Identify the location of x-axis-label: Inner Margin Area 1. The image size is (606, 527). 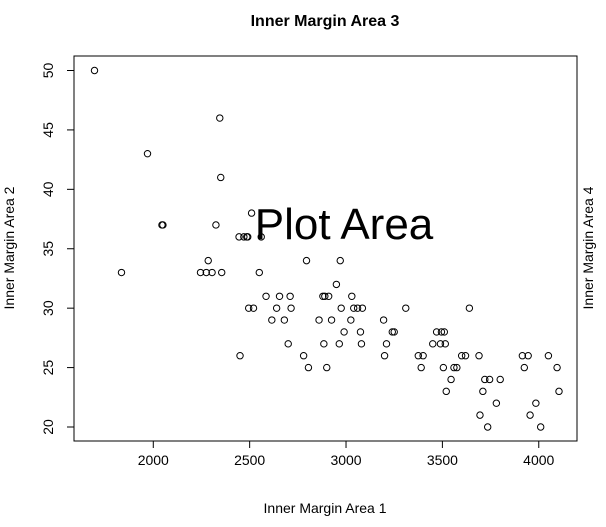
(325, 508).